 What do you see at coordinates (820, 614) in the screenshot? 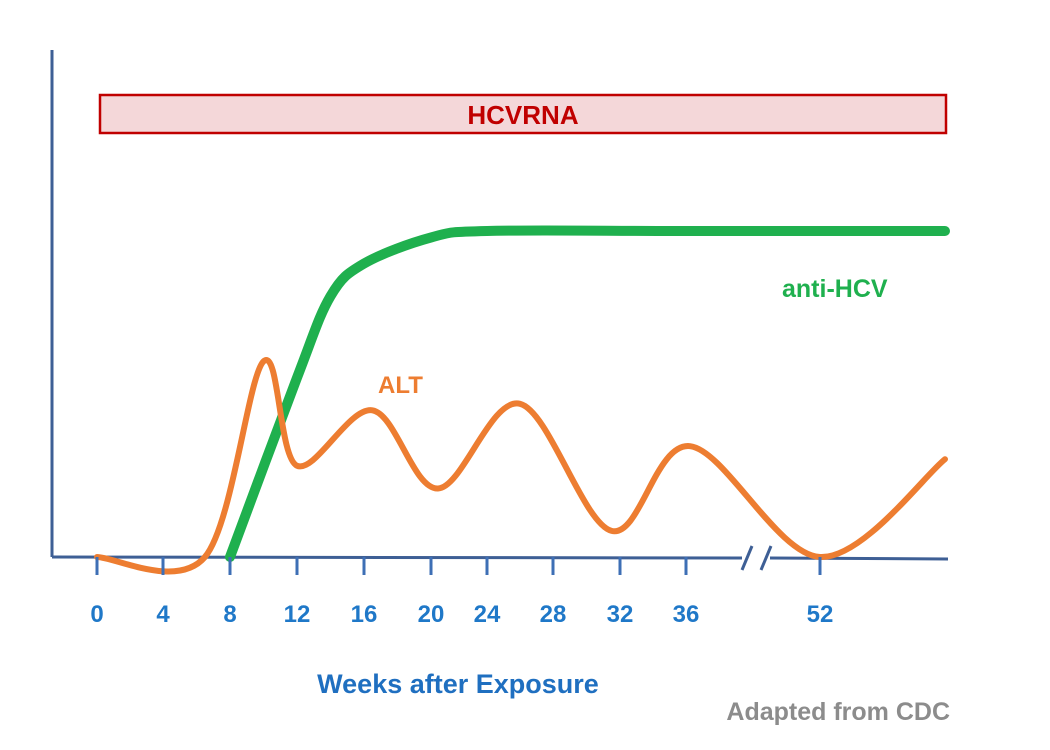
I see `x-tick-label-52: 52` at bounding box center [820, 614].